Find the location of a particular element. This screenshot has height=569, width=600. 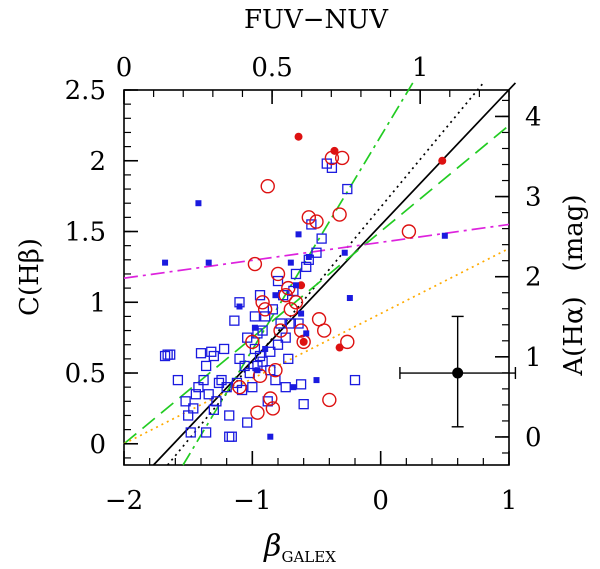

left-tick-label: 1 is located at coordinates (97, 303).